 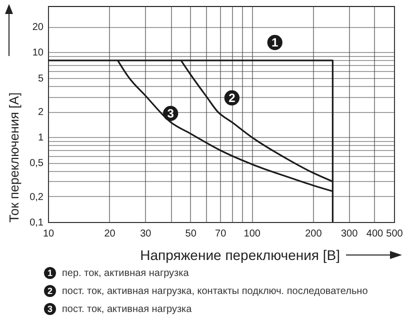 I want to click on x-tick-label: 400, so click(x=375, y=234).